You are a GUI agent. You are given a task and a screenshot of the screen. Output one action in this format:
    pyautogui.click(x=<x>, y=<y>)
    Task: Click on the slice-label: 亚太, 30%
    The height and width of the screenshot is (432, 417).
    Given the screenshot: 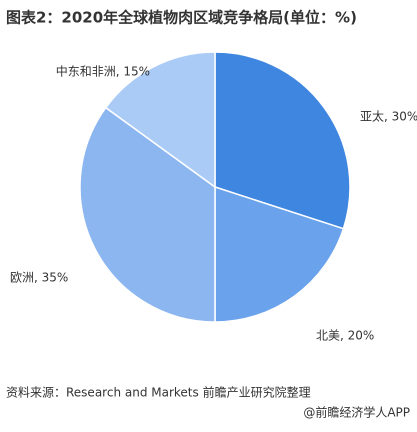 What is the action you would take?
    pyautogui.click(x=388, y=116)
    